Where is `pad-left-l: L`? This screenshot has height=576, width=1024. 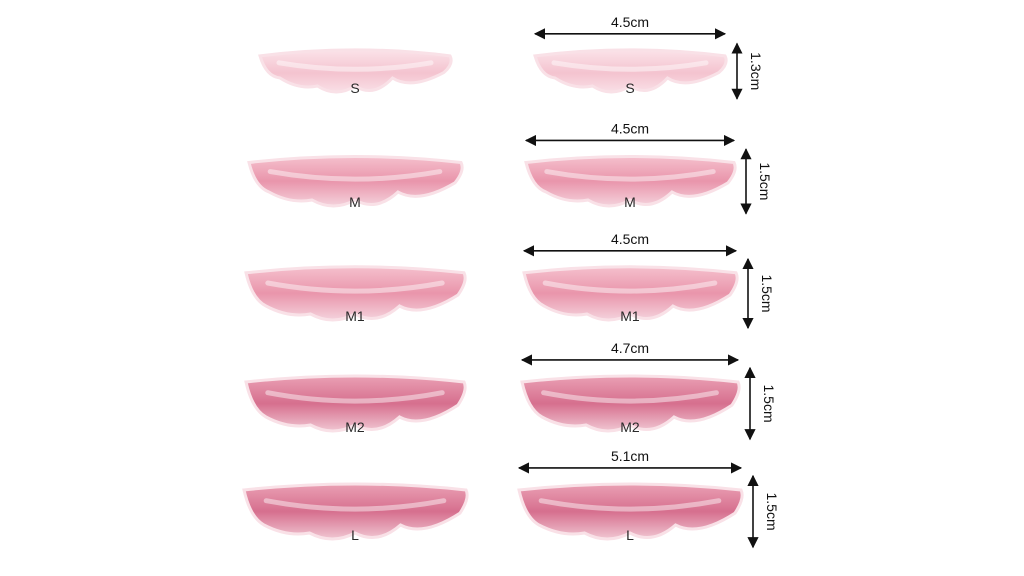
pad-left-l: L is located at coordinates (355, 512).